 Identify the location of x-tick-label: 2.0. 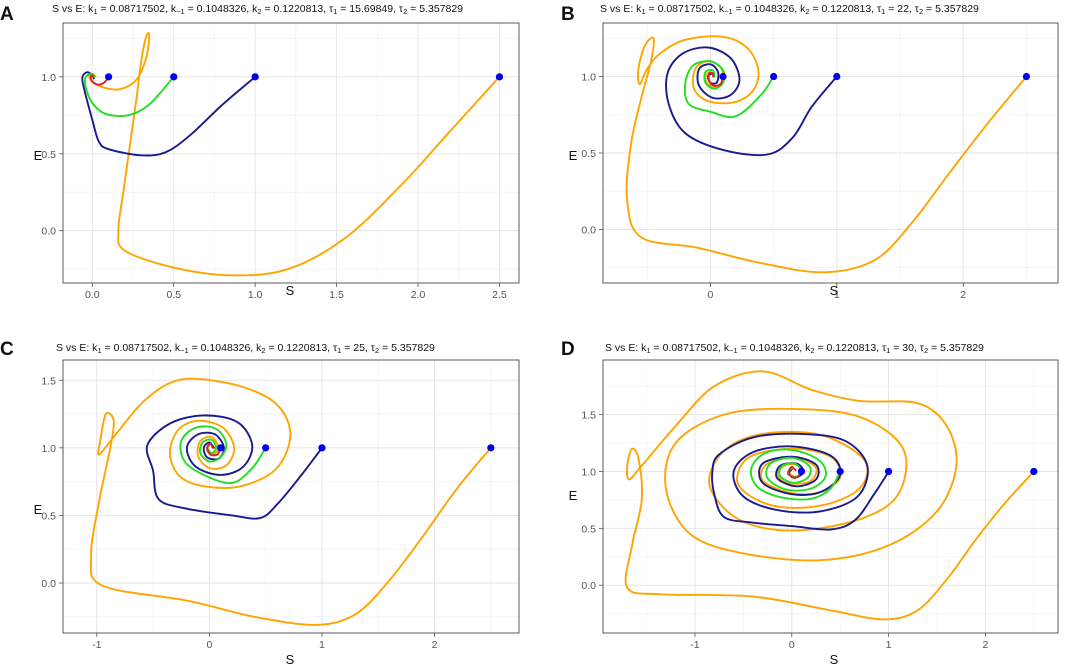
(418, 295).